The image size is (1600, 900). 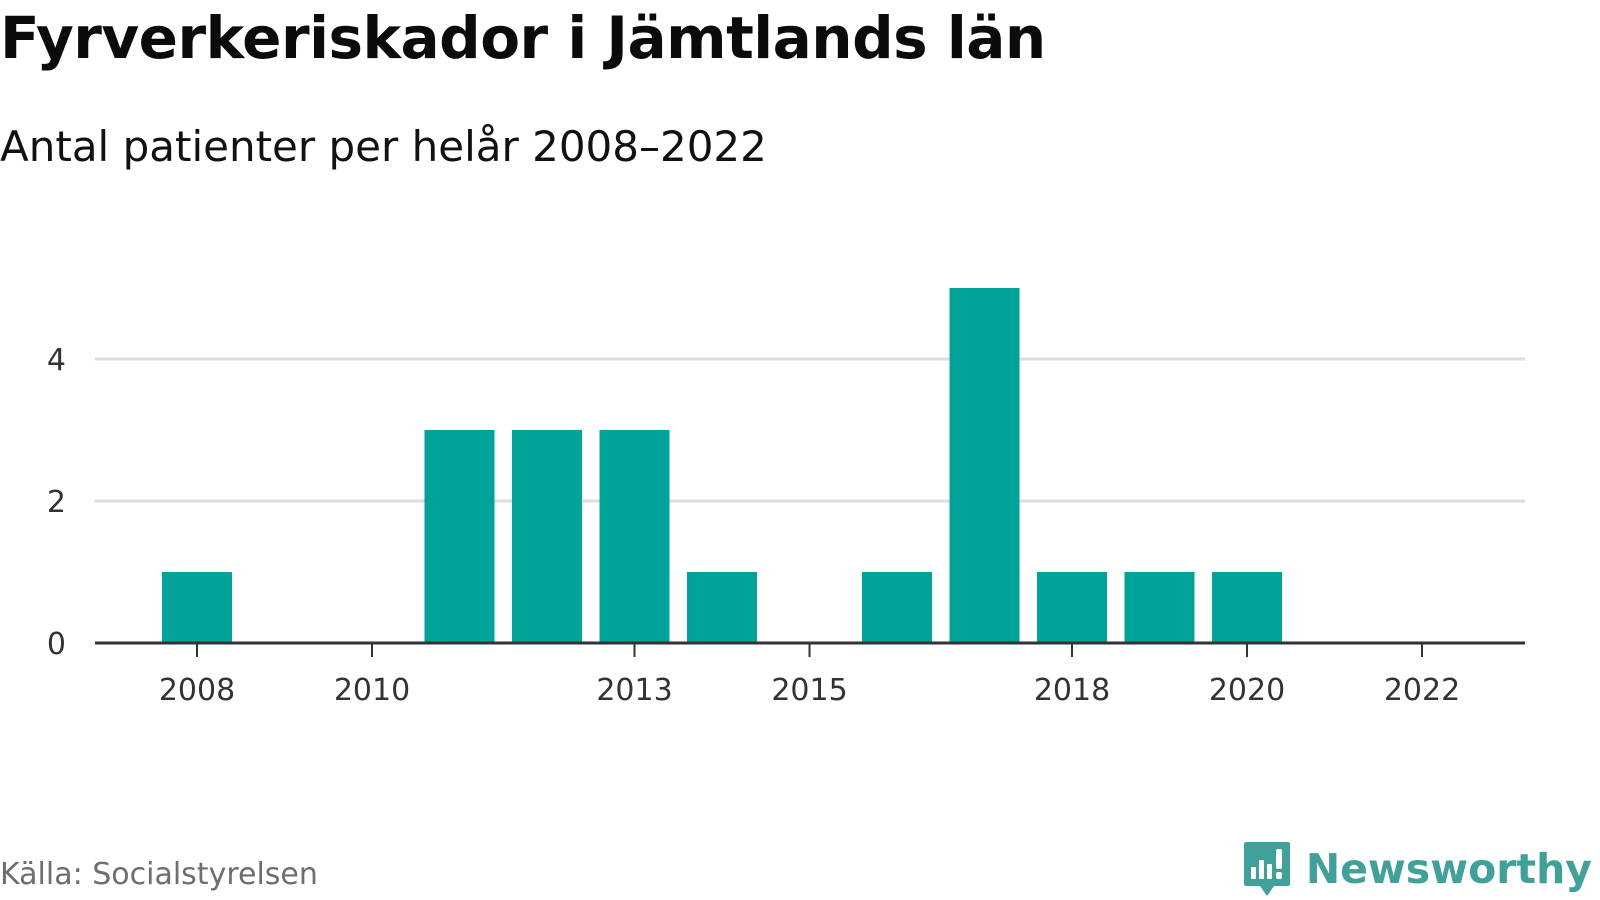 I want to click on gridlines, so click(x=810, y=430).